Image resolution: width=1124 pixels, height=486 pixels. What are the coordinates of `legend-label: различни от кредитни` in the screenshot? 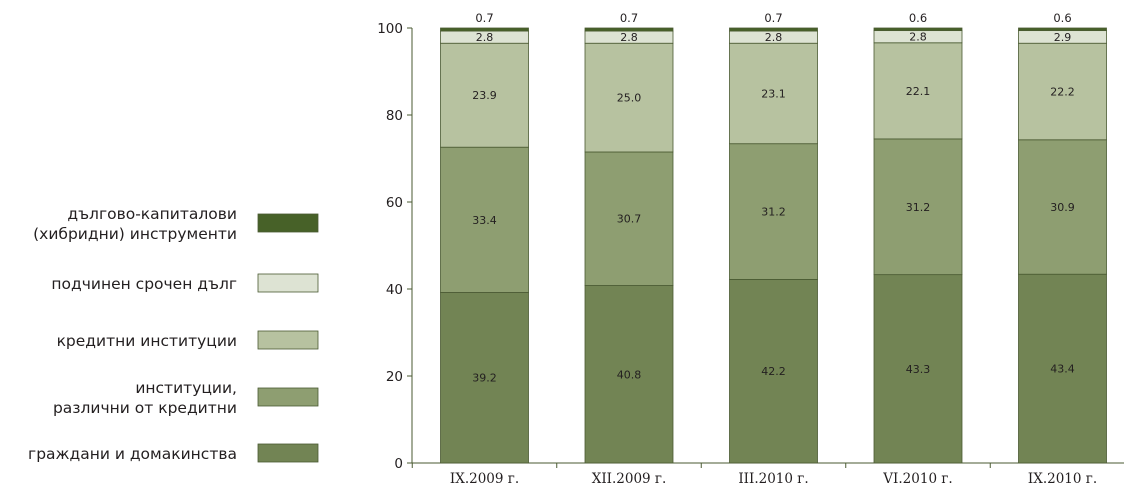 It's located at (145, 408).